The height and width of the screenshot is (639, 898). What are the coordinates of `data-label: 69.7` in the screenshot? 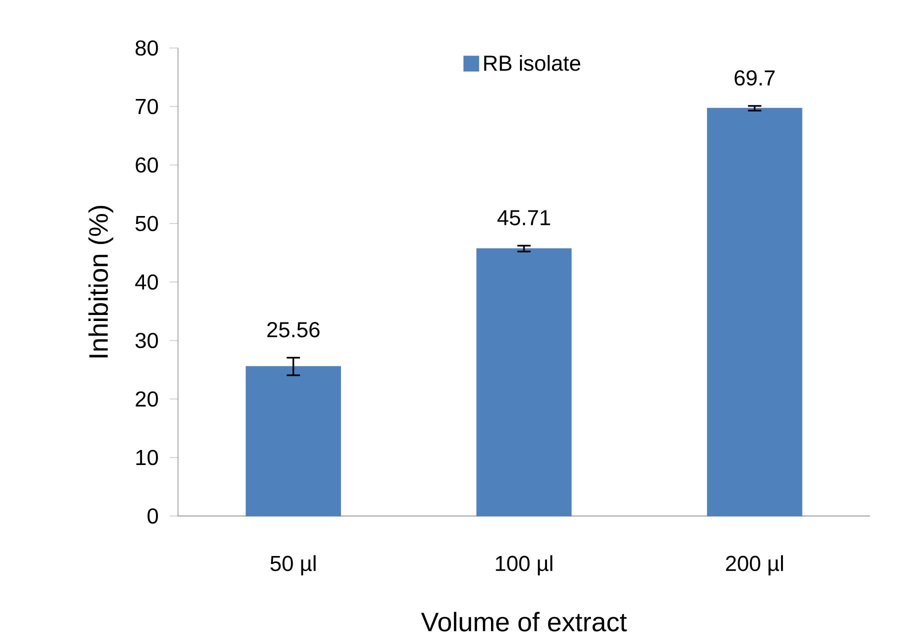 It's located at (754, 78).